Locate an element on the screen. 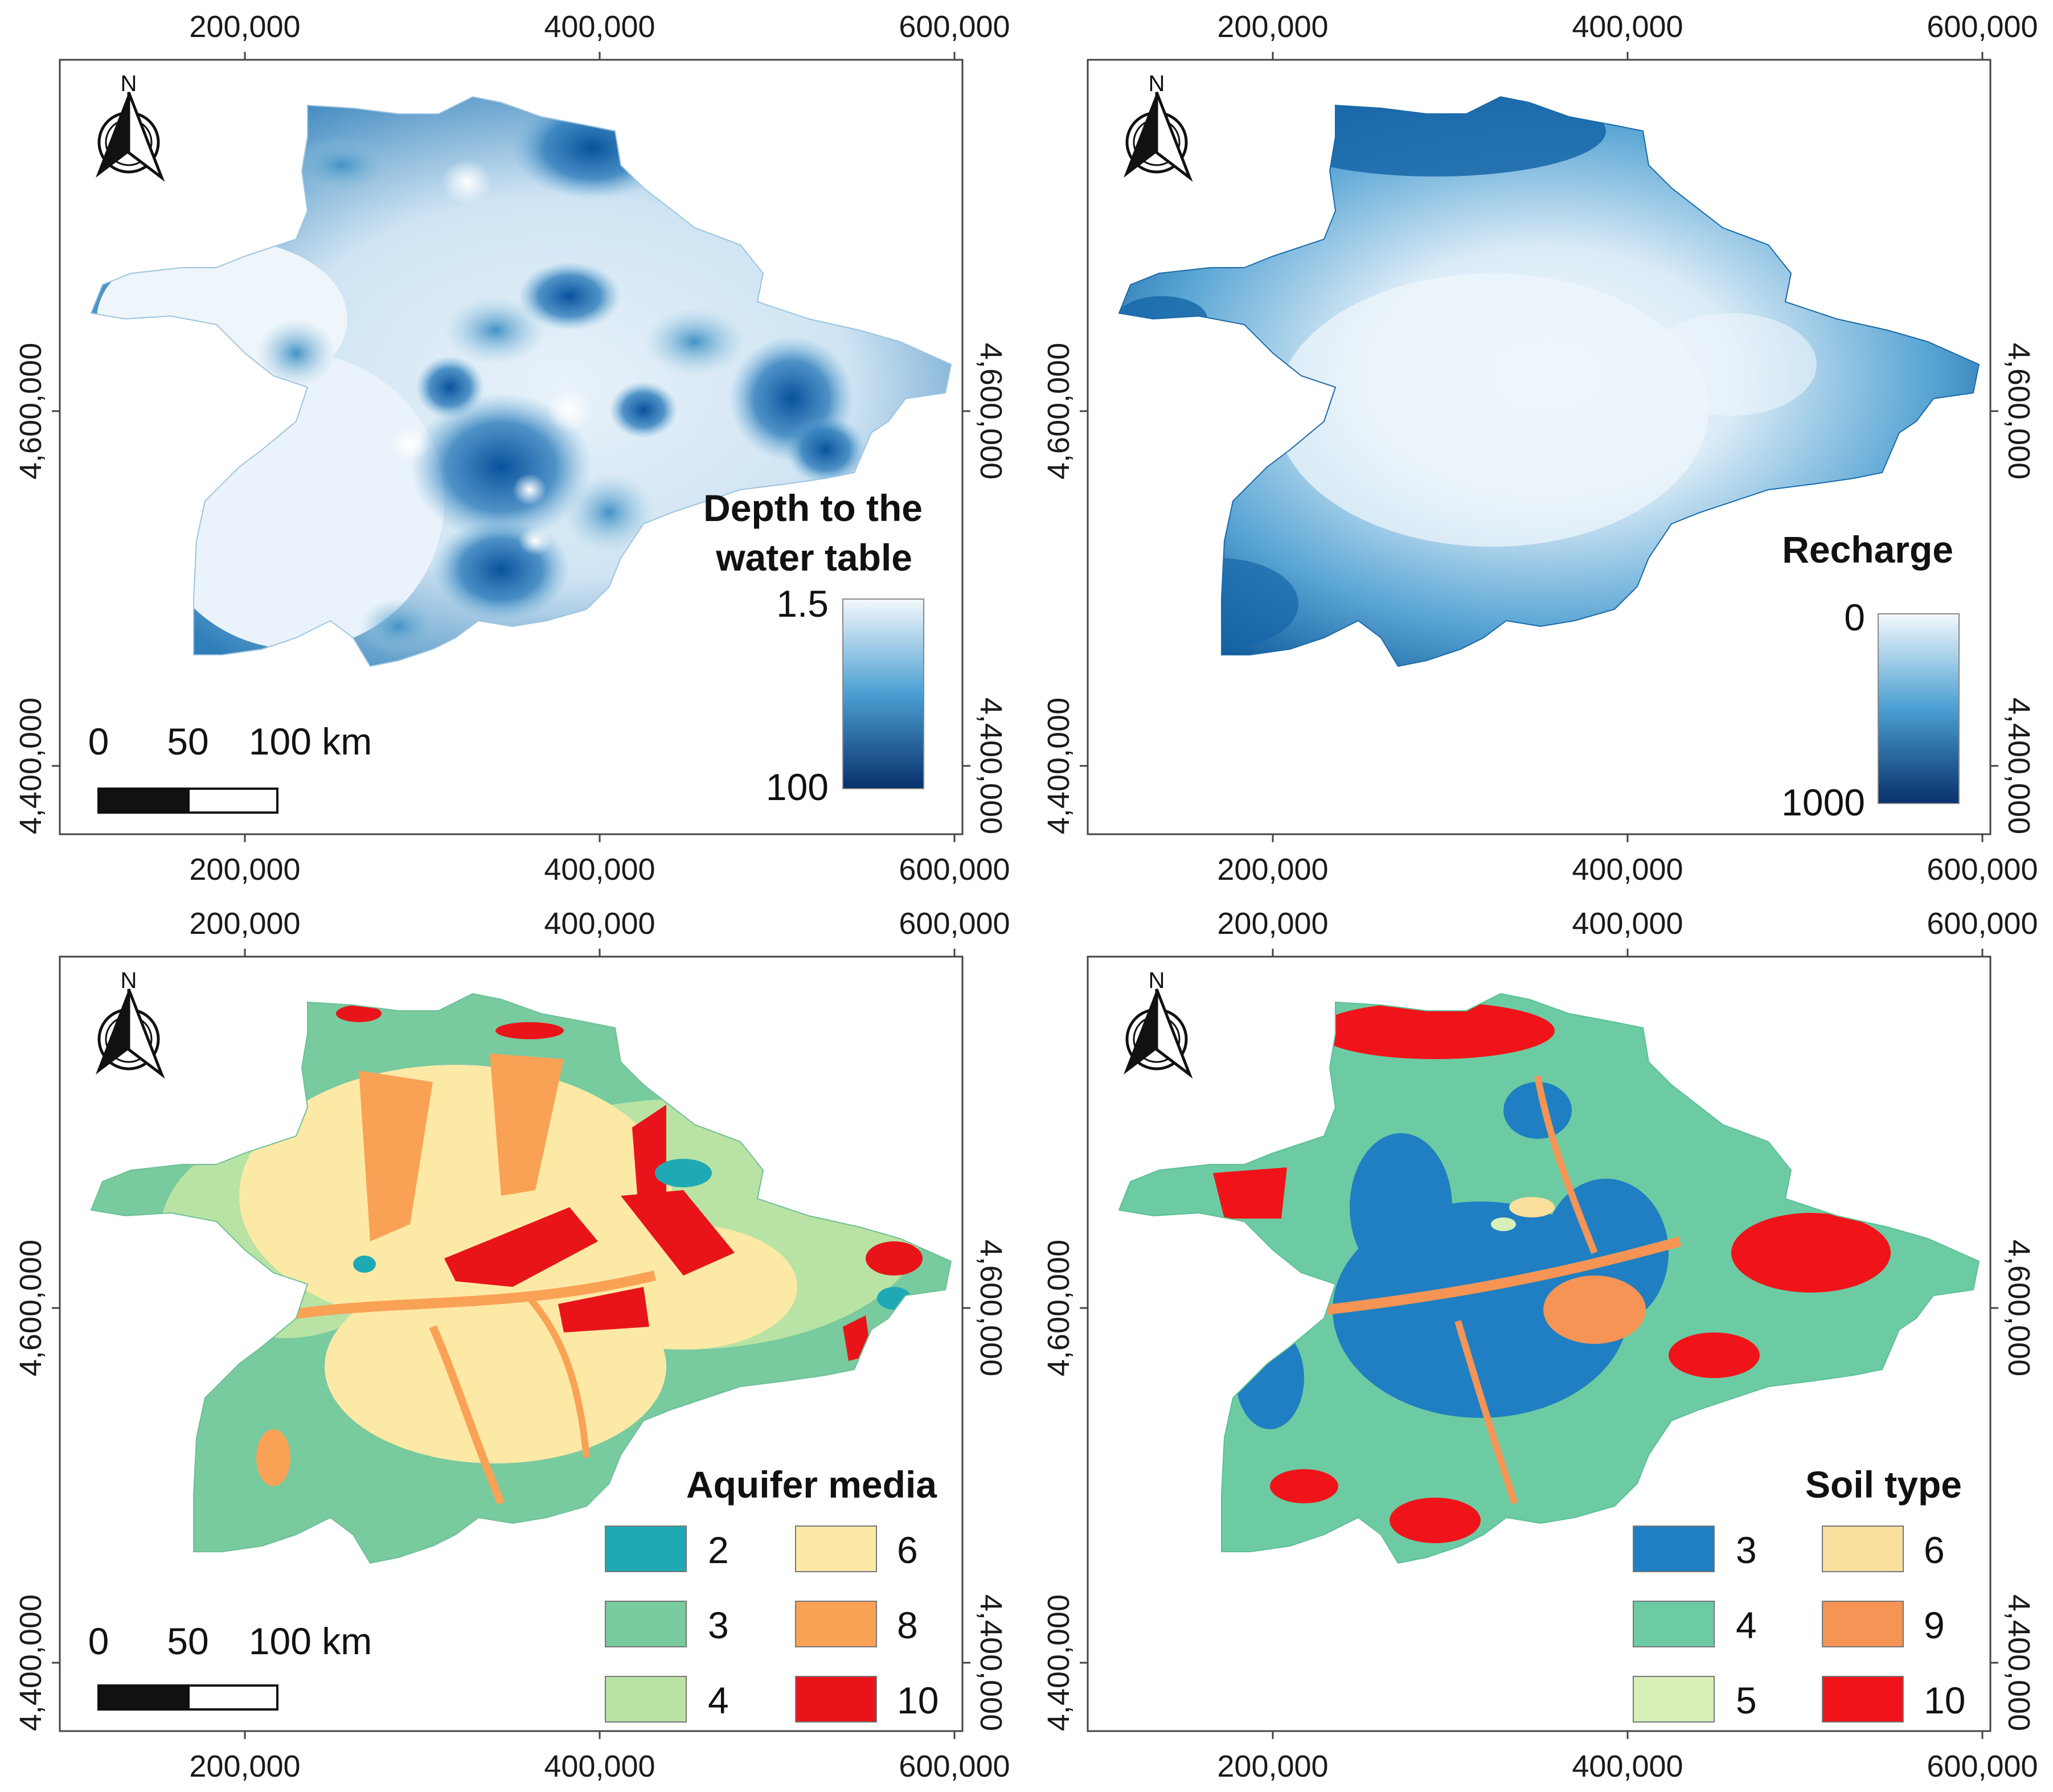  scale-bar: 0 50 100 km is located at coordinates (230, 767).